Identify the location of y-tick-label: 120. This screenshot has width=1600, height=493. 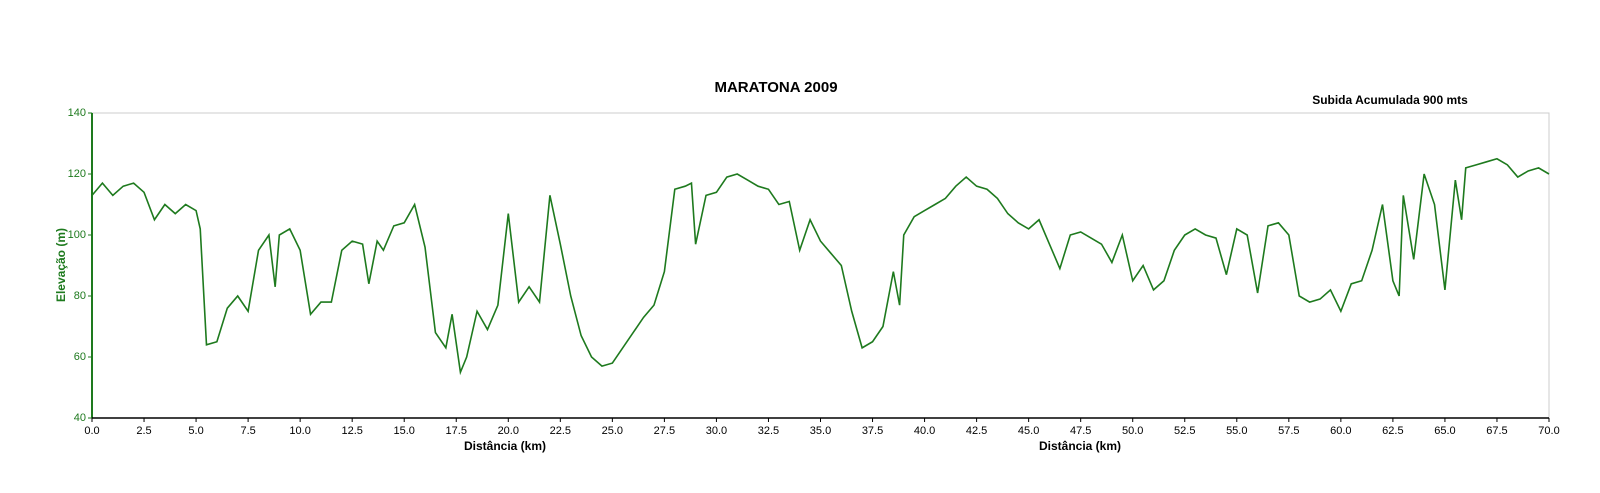
(77, 174).